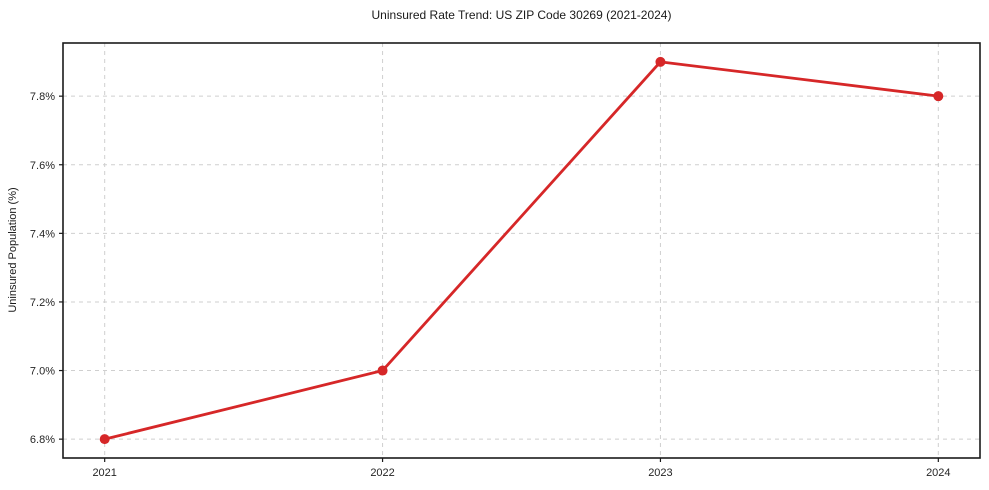  Describe the element at coordinates (42, 234) in the screenshot. I see `y-tick-label: 7.4%` at that location.